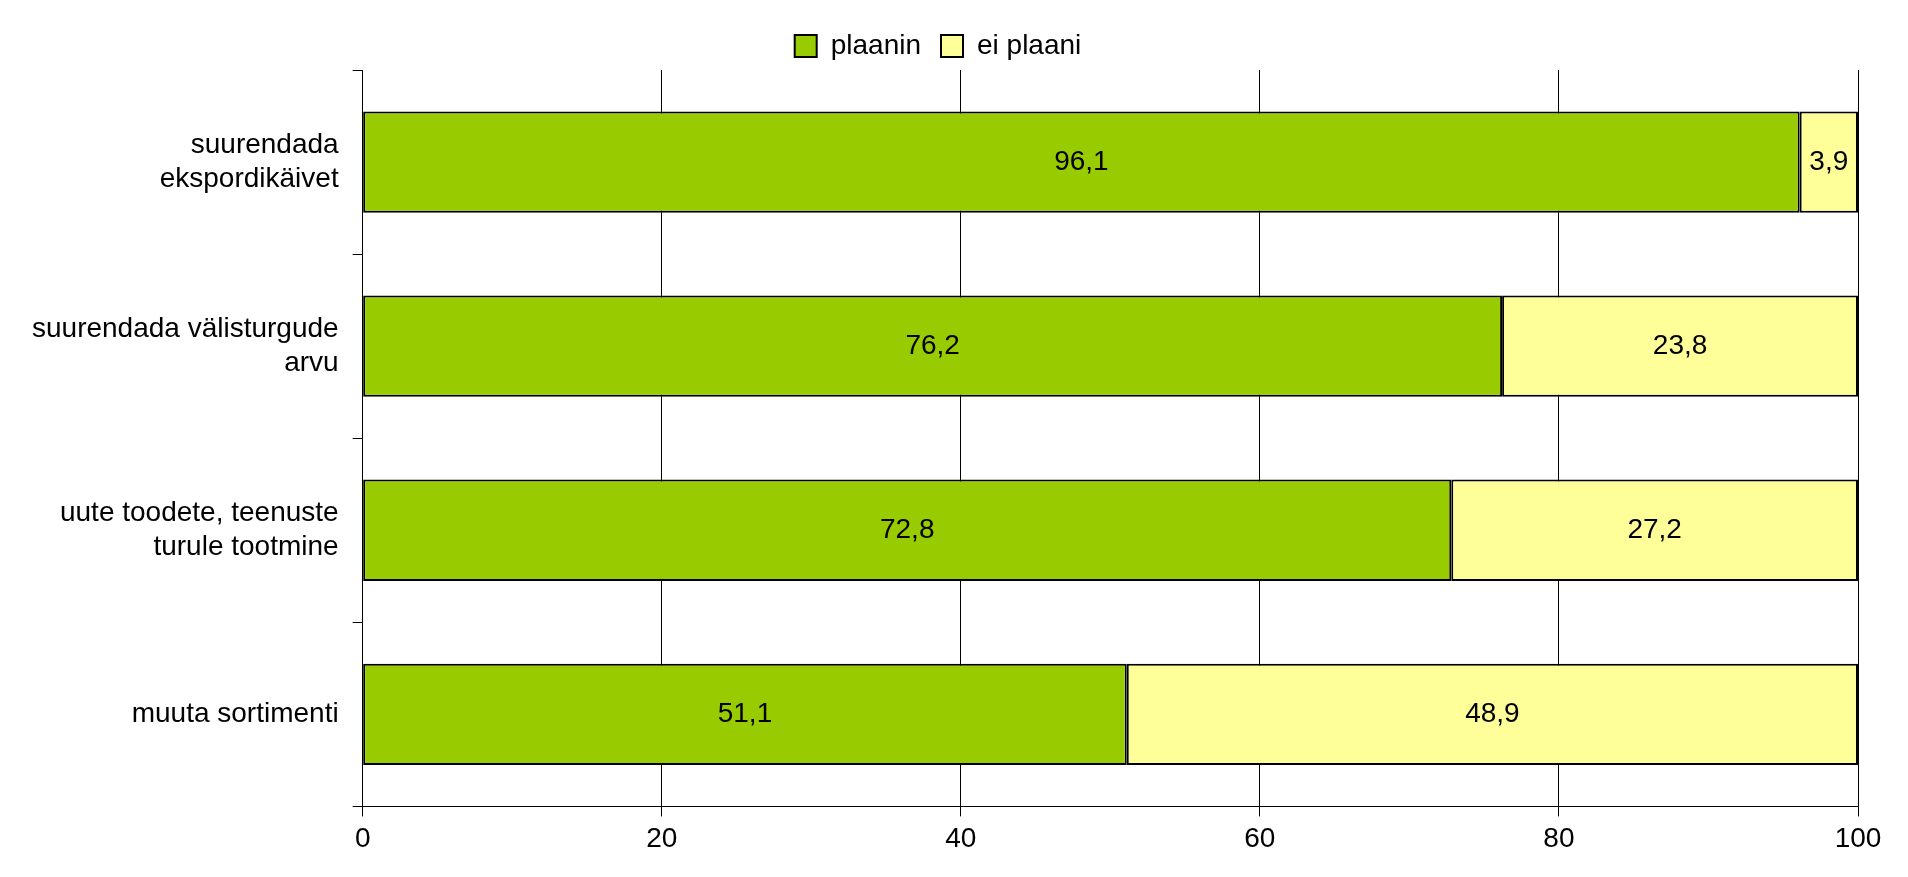 The width and height of the screenshot is (1908, 877). I want to click on data-label: 48,9, so click(1492, 713).